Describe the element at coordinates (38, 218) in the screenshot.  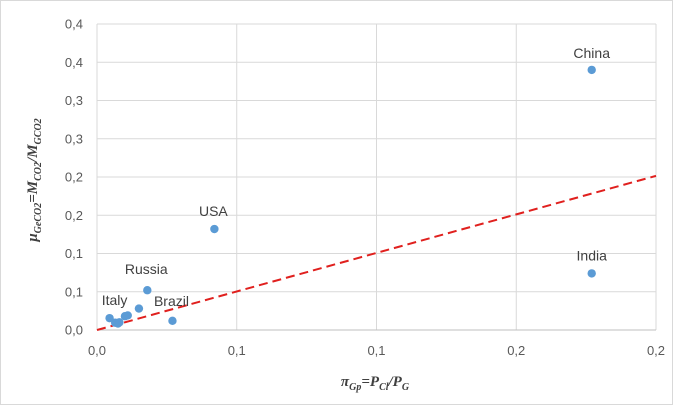
I see `y-axis-title-sub1: GeCO2` at that location.